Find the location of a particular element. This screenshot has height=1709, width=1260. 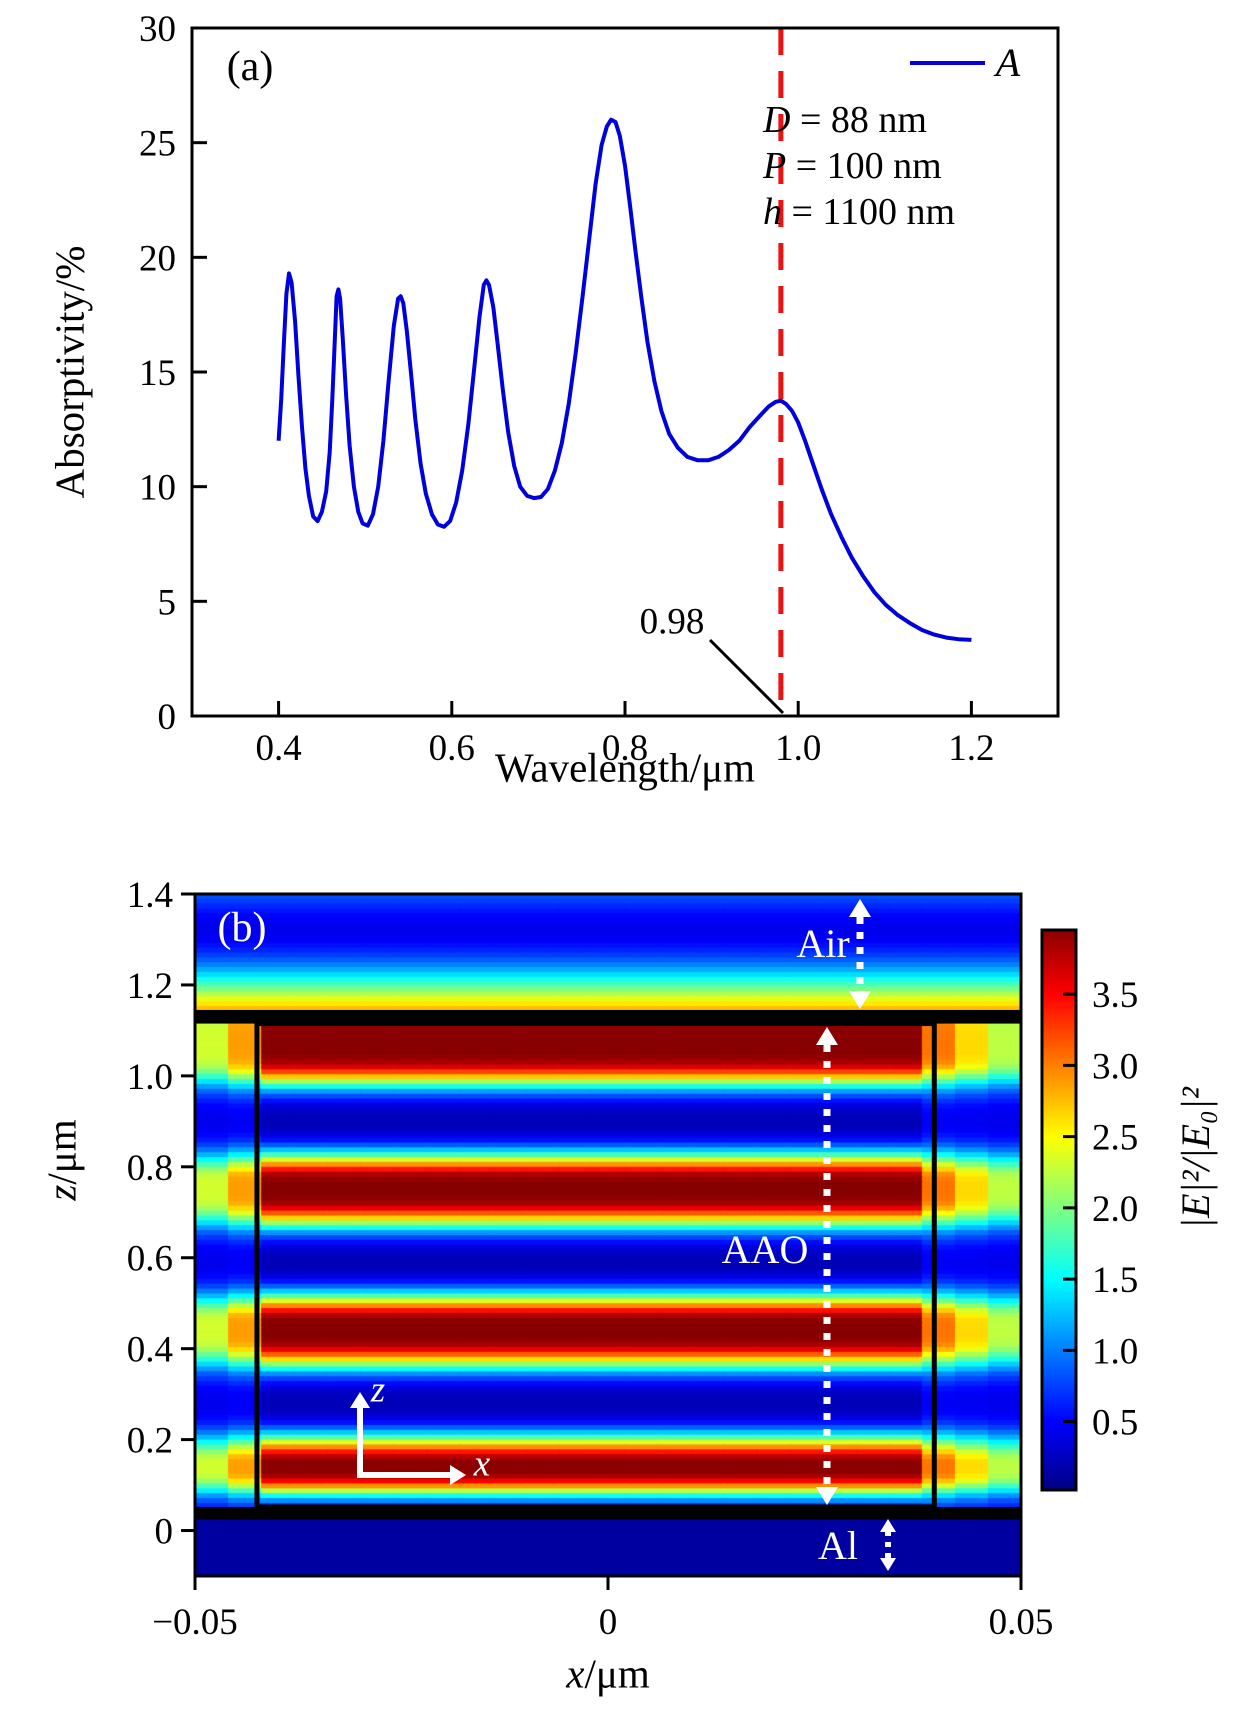

svg-text: 1.5 is located at coordinates (1115, 1280).